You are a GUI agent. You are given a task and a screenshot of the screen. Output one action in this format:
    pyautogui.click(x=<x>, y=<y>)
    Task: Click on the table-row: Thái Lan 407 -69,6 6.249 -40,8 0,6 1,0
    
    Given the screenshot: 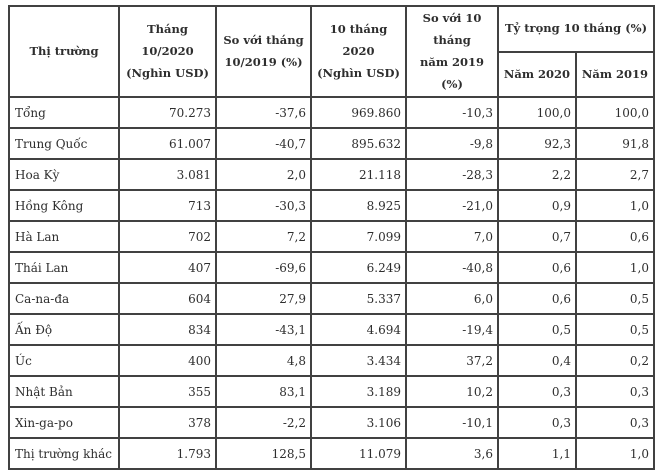 What is the action you would take?
    pyautogui.click(x=332, y=268)
    